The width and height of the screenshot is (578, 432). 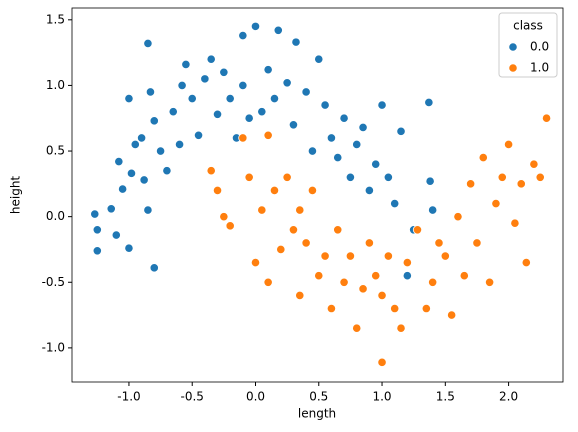 I want to click on y-tick-label: -1.0, so click(x=53, y=347).